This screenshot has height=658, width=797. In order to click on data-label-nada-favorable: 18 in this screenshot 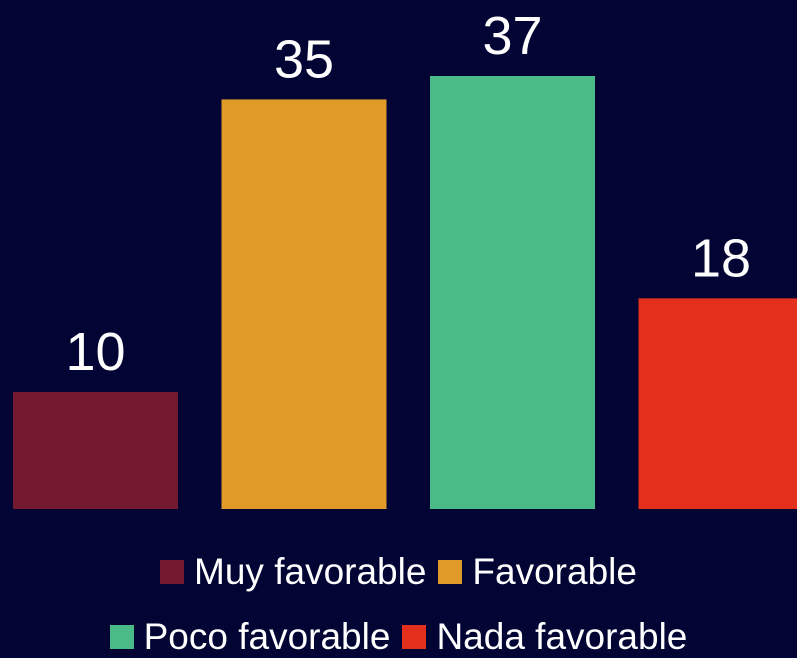, I will do `click(721, 258)`.